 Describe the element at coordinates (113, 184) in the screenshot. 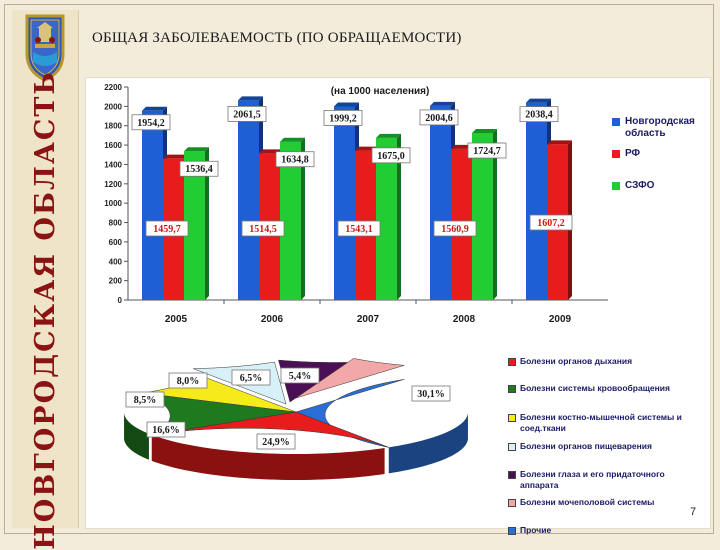

I see `y-tick-label: 1200` at that location.